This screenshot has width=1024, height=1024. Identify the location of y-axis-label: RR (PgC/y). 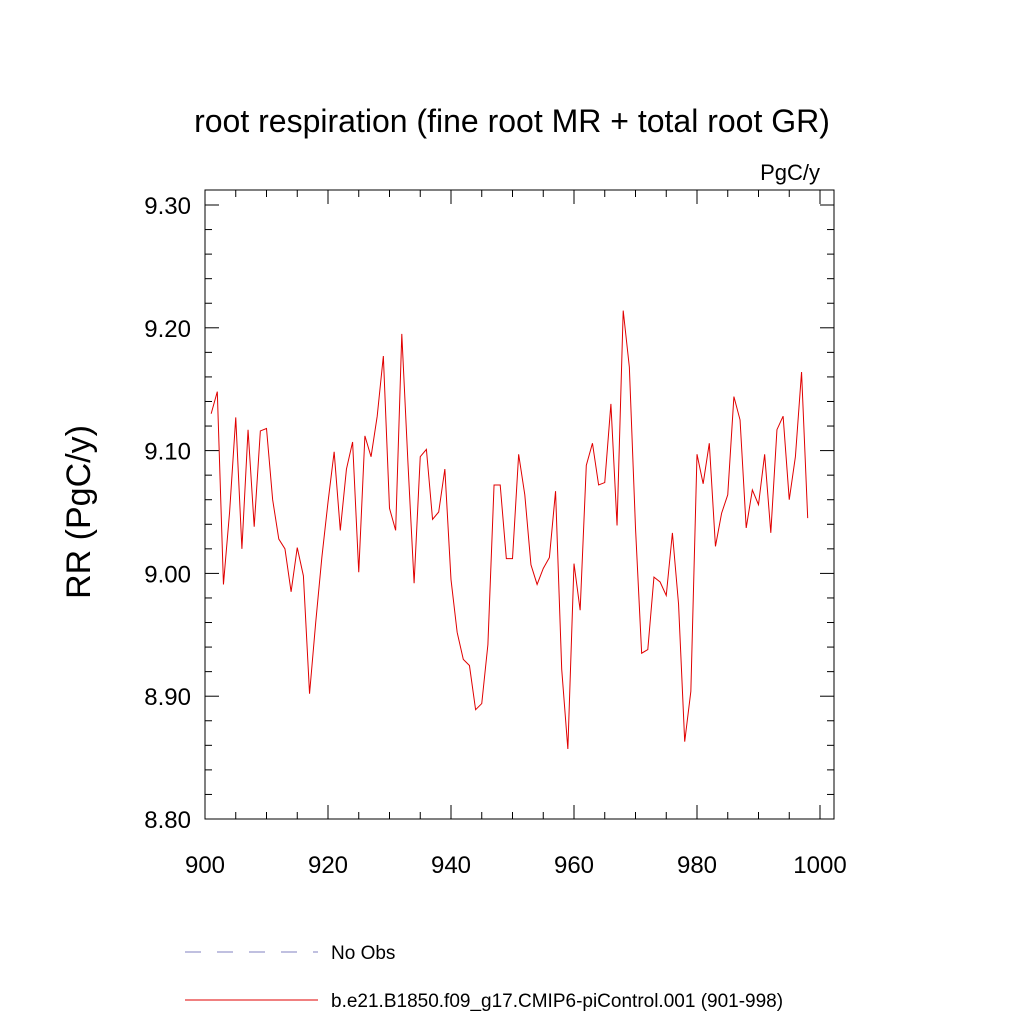
(79, 512).